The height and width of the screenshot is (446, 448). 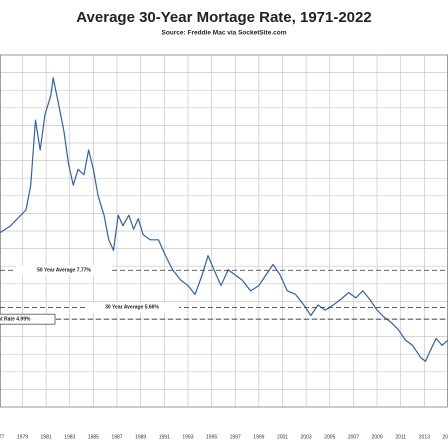 What do you see at coordinates (445, 437) in the screenshot?
I see `x-tick-label: 2015` at bounding box center [445, 437].